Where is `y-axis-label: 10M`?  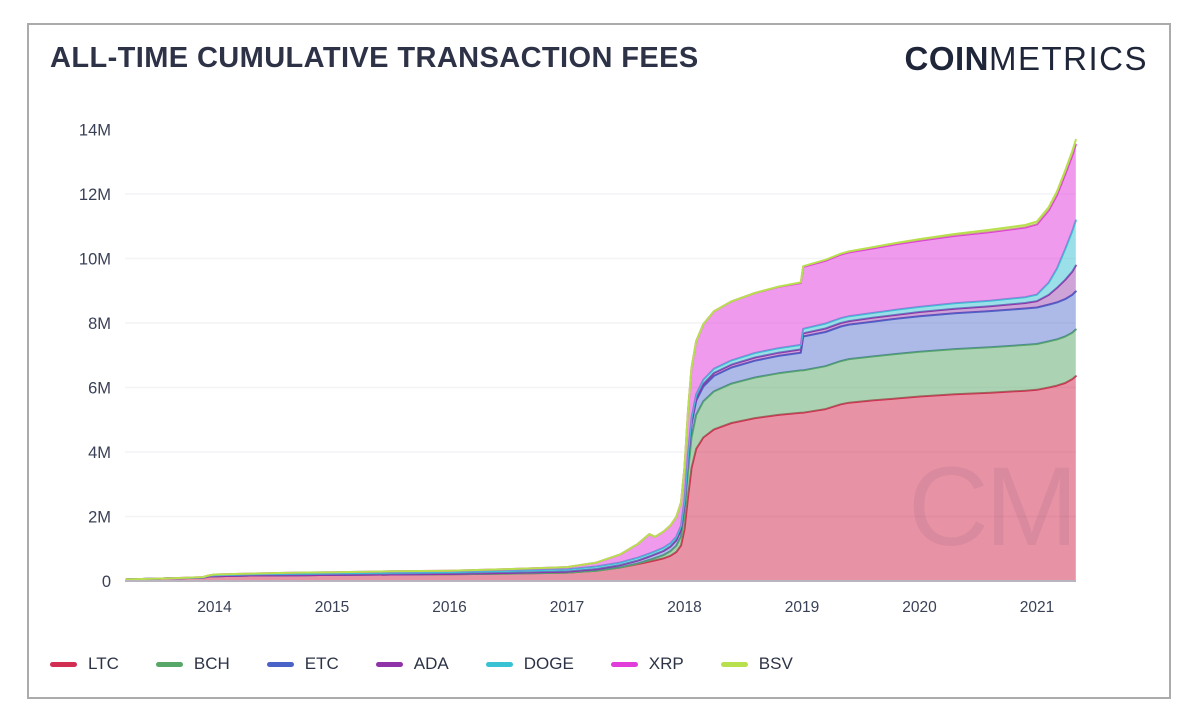
y-axis-label: 10M is located at coordinates (95, 260).